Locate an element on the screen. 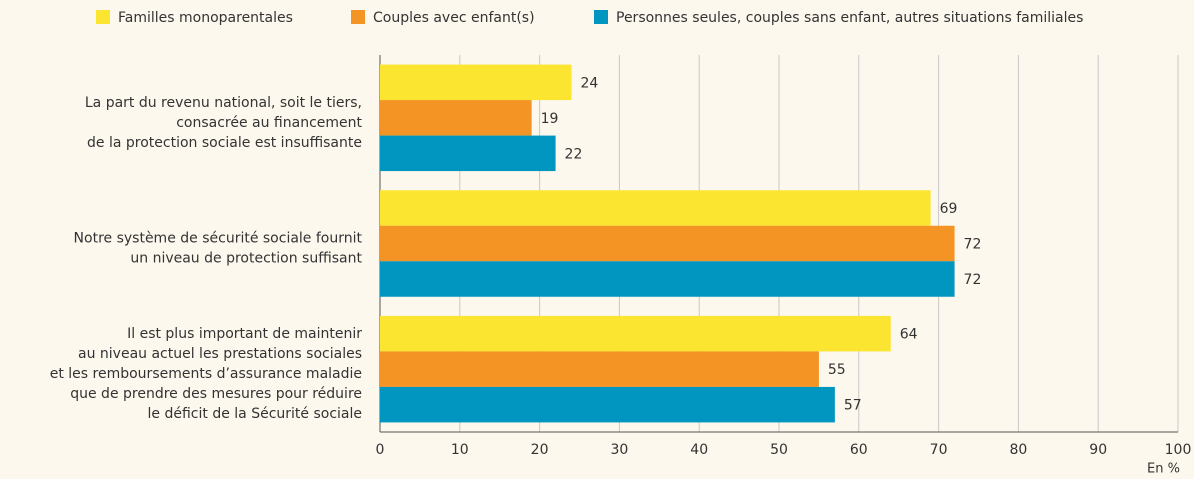 This screenshot has height=479, width=1194. x-tick-label: 20 is located at coordinates (540, 450).